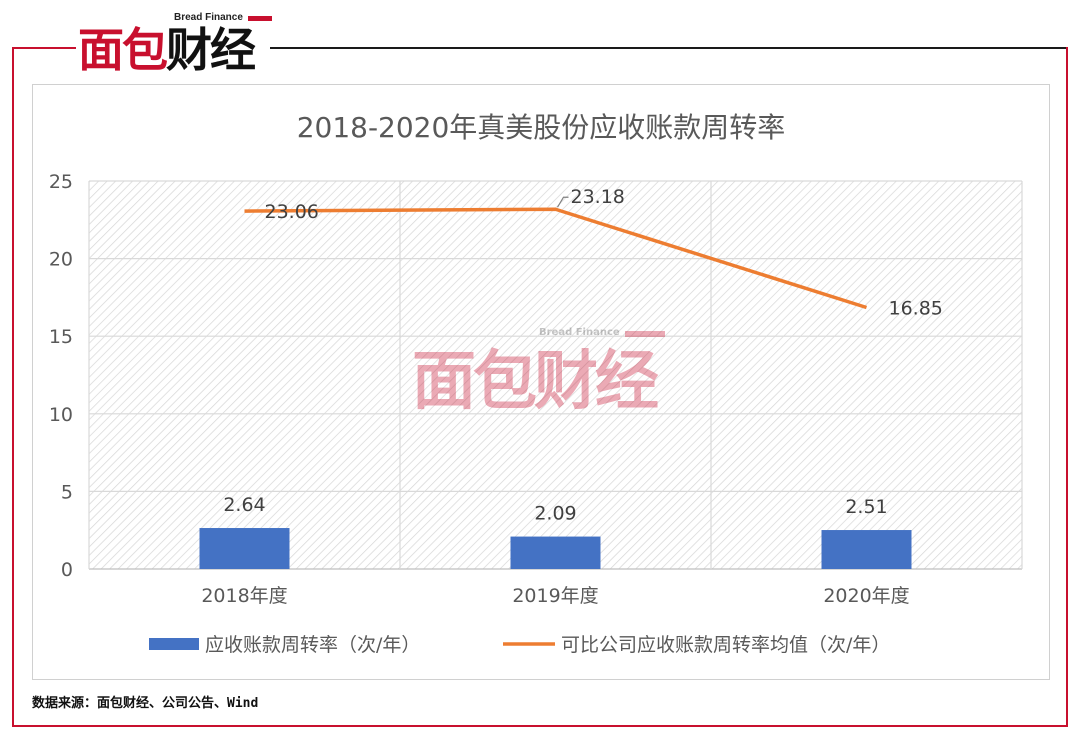 The height and width of the screenshot is (740, 1080). I want to click on line-series: 23.06 23.18 16.85, so click(593, 252).